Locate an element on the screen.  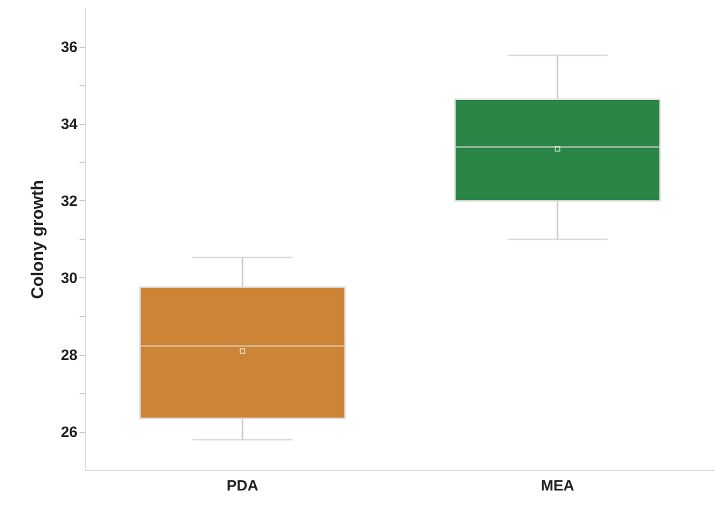
y-tick-label: 36 is located at coordinates (69, 47).